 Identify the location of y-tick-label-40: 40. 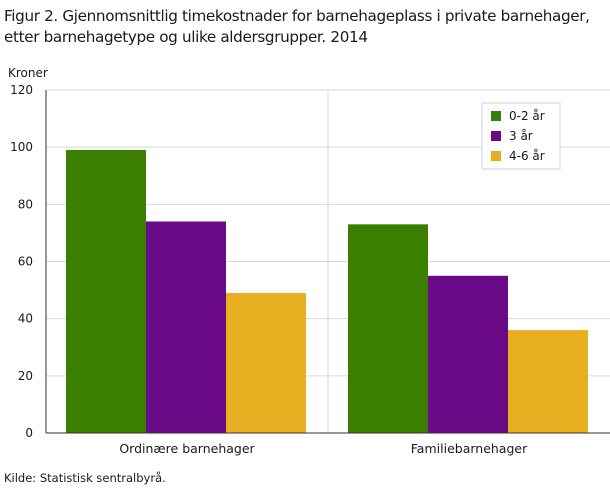
(25, 319).